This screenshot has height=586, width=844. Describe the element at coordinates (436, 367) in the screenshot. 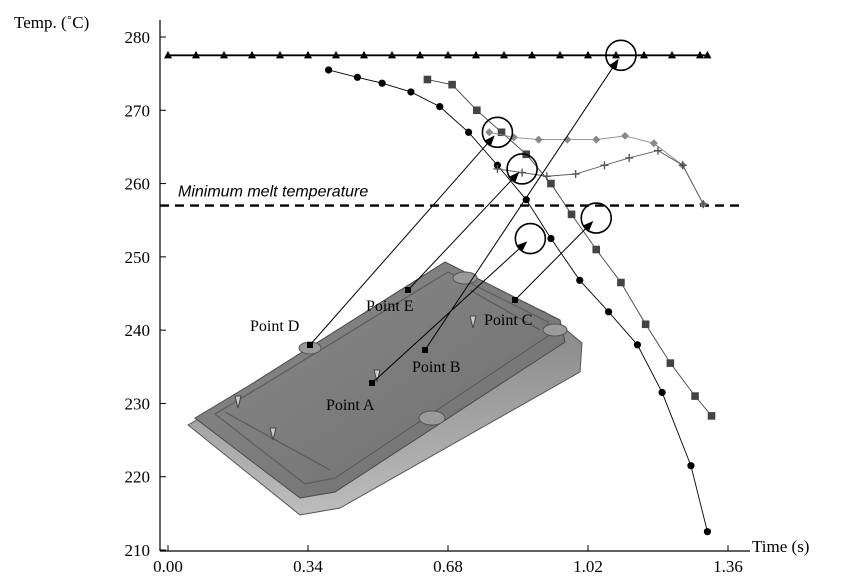

I see `annotation-label: Point B` at that location.